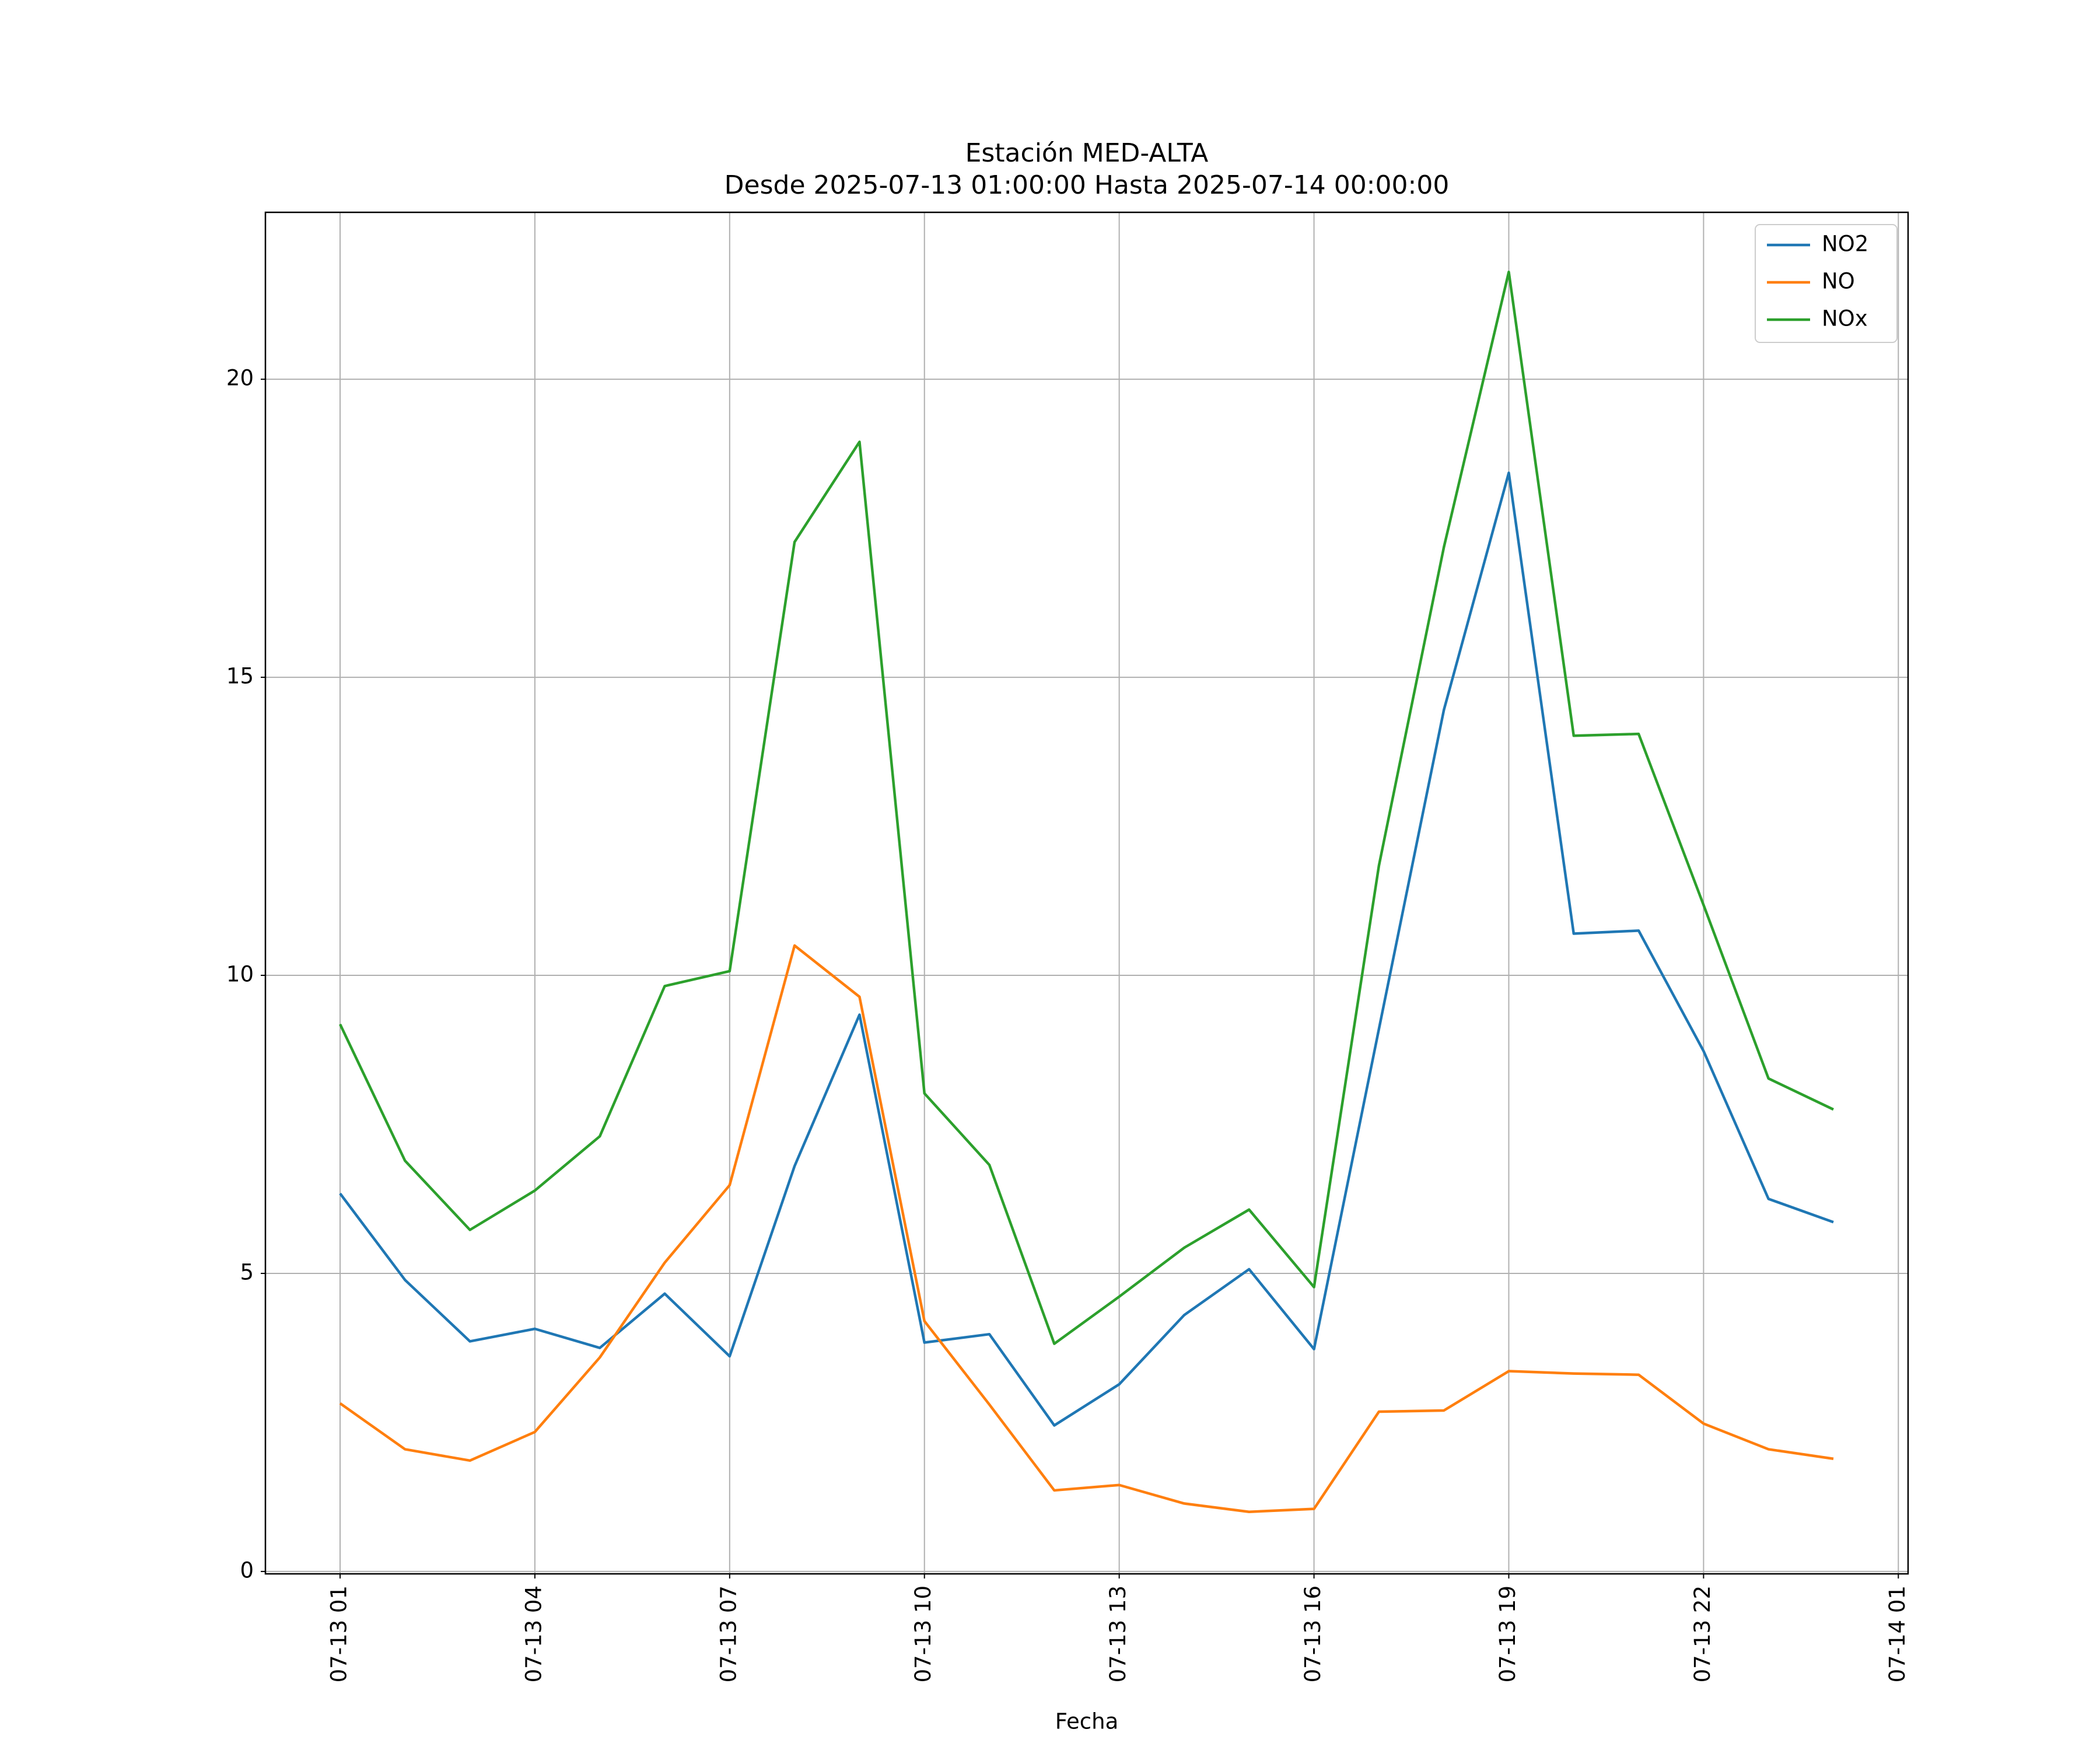 This screenshot has height=1750, width=2100. I want to click on x-tick-label: 07-13 07, so click(729, 1634).